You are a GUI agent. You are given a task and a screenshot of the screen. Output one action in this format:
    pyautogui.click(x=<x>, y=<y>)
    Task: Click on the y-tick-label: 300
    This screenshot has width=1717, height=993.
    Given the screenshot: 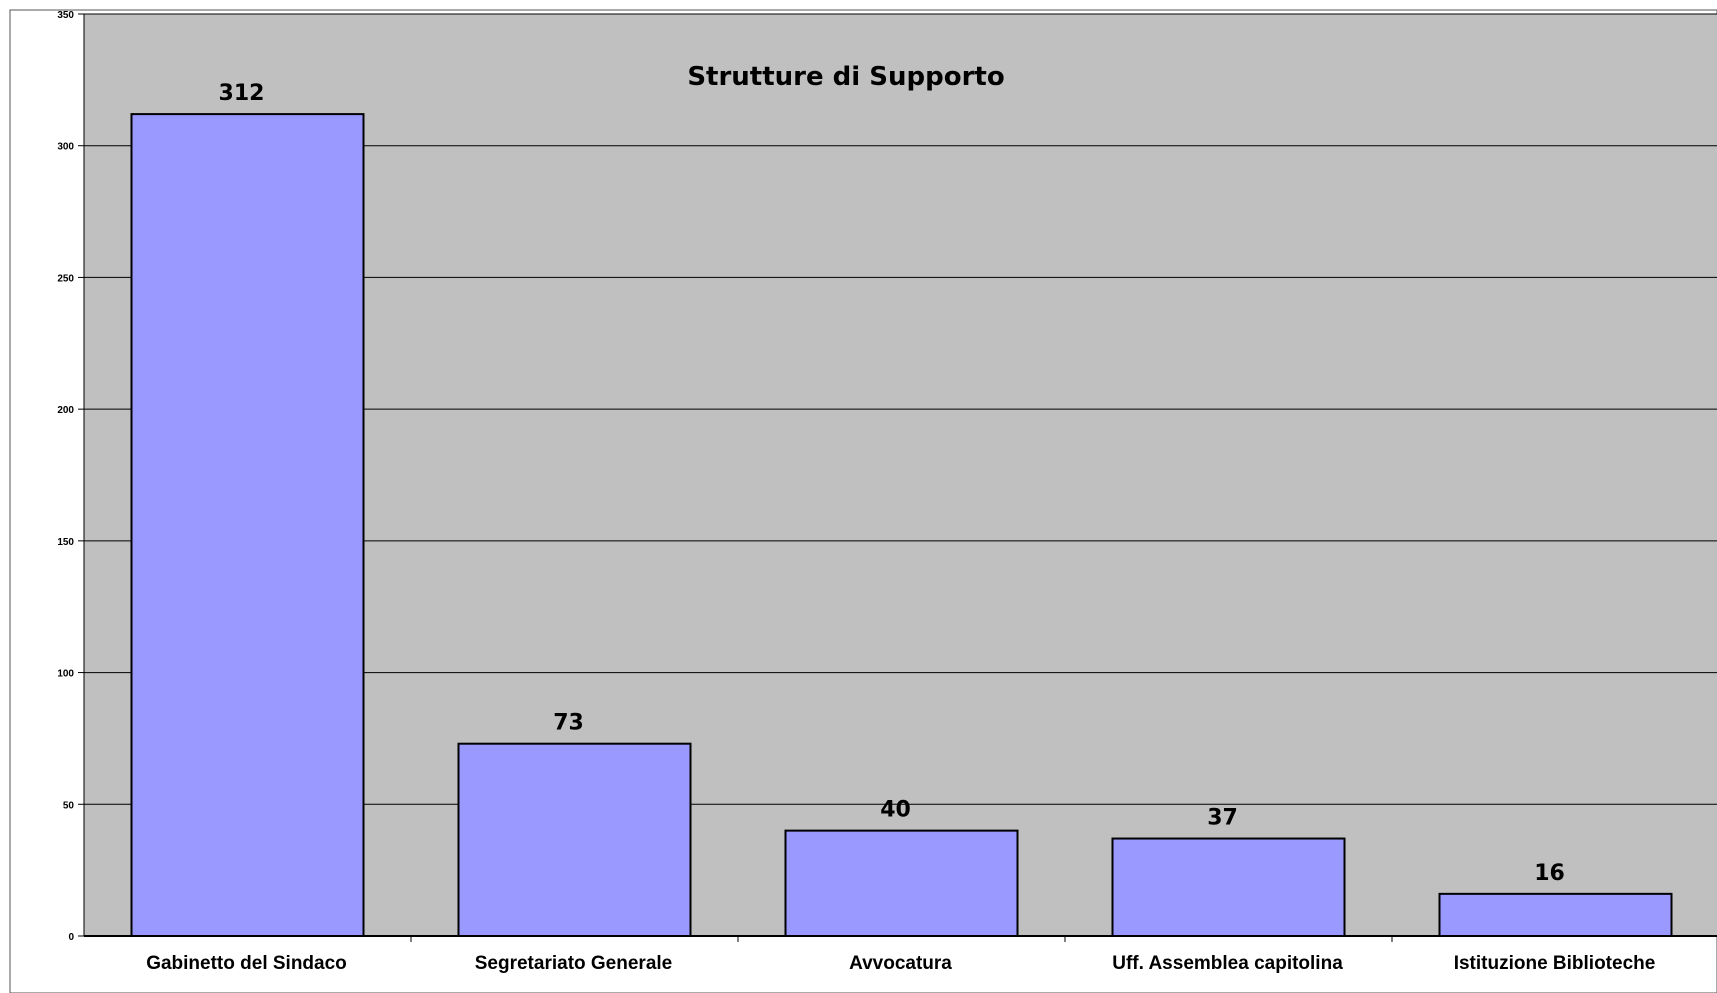 What is the action you would take?
    pyautogui.click(x=65, y=147)
    